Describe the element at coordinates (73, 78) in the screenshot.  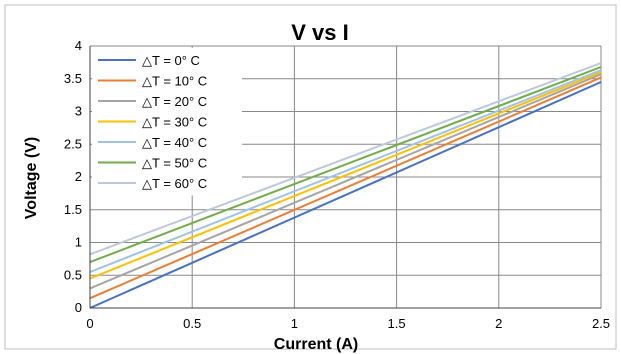
I see `y-tick-label: 3.5` at that location.